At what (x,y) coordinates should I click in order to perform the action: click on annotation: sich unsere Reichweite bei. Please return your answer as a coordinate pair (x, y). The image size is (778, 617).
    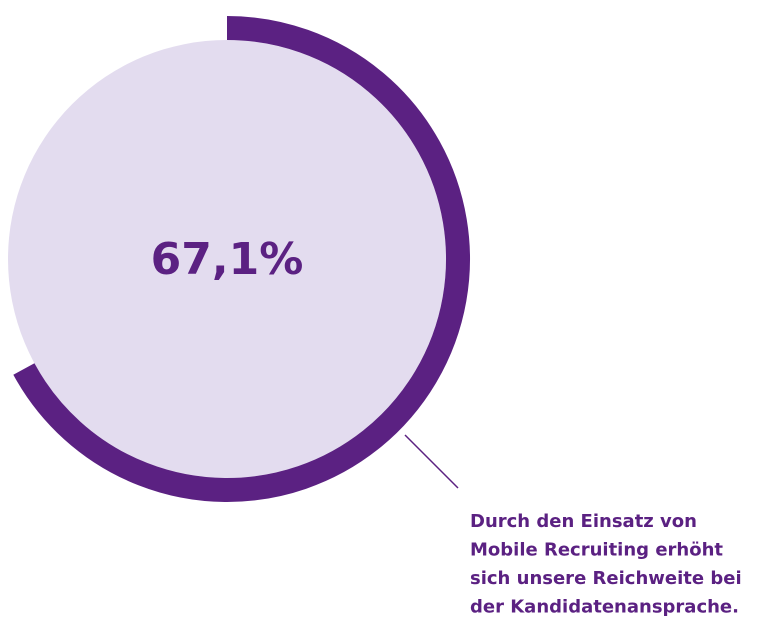
    Looking at the image, I should click on (606, 578).